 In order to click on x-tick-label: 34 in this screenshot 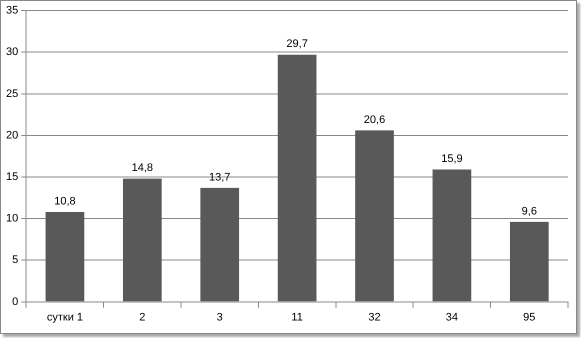, I will do `click(452, 317)`.